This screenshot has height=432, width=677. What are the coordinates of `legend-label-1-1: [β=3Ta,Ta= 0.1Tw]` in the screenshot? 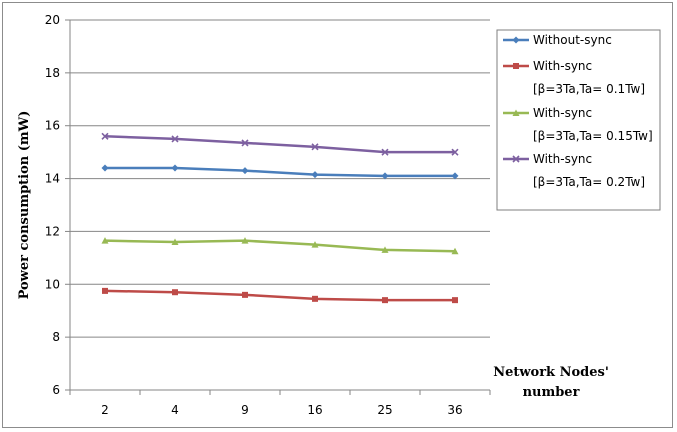 It's located at (589, 89).